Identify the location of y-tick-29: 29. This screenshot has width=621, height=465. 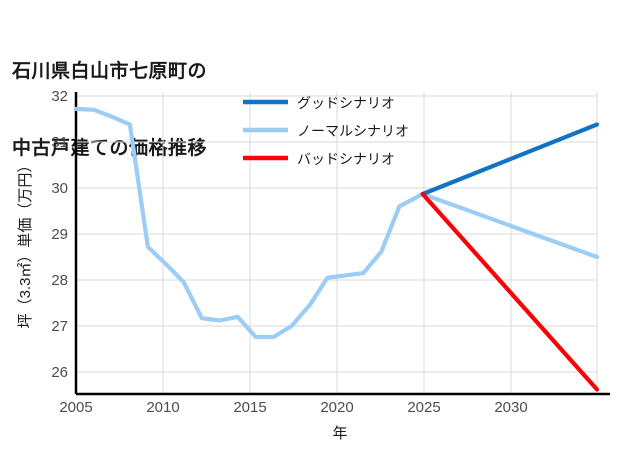
(59, 234).